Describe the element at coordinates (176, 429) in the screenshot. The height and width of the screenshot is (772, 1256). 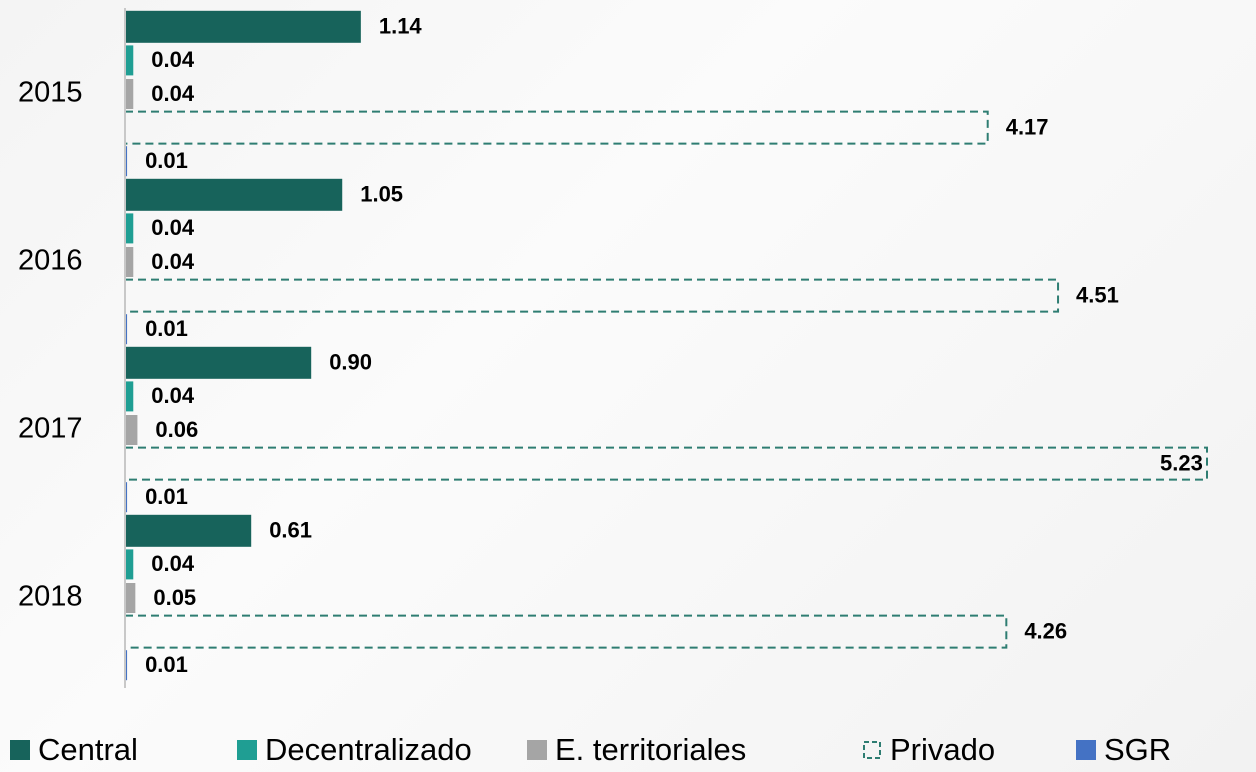
I see `data-label: 0.06` at that location.